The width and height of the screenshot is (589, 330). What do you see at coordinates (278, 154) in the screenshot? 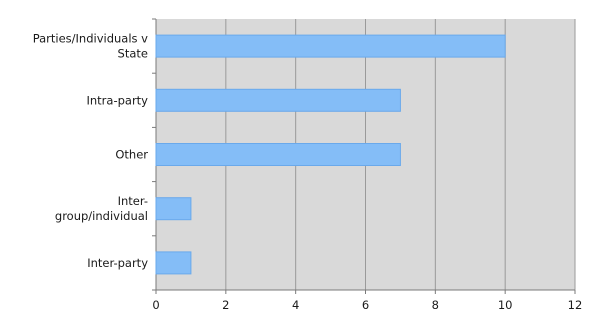
I see `bar-other` at bounding box center [278, 154].